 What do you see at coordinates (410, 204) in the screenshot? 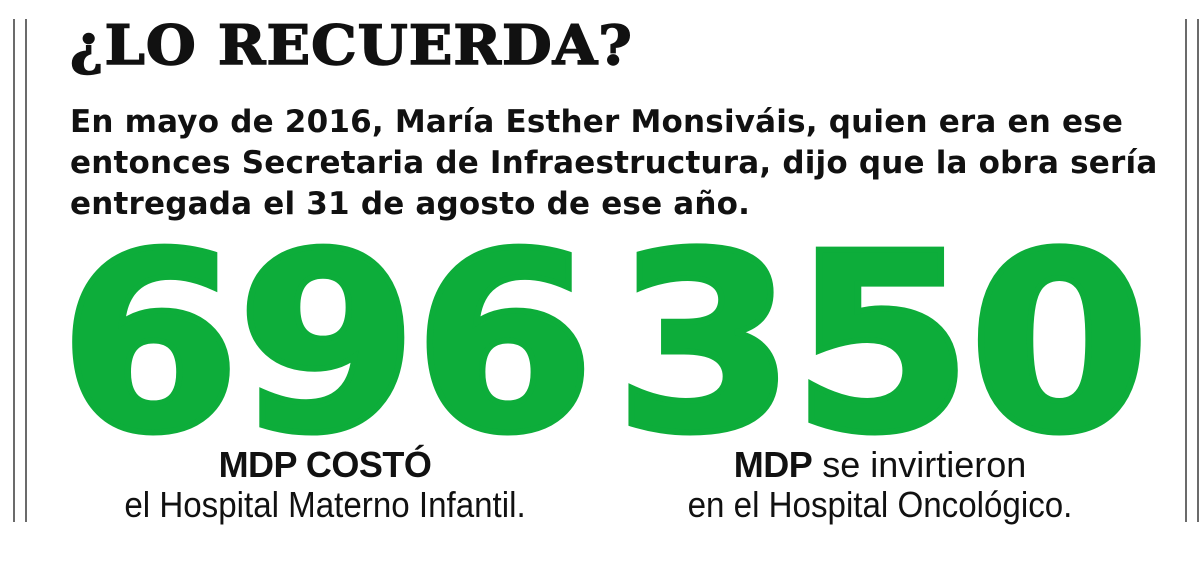
I see `intro-line-3: entregada el 31 de agosto de ese año.` at bounding box center [410, 204].